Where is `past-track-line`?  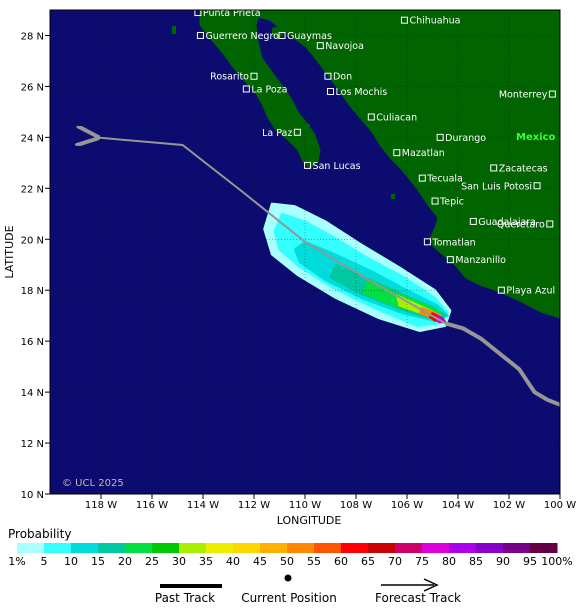
past-track-line is located at coordinates (502, 364).